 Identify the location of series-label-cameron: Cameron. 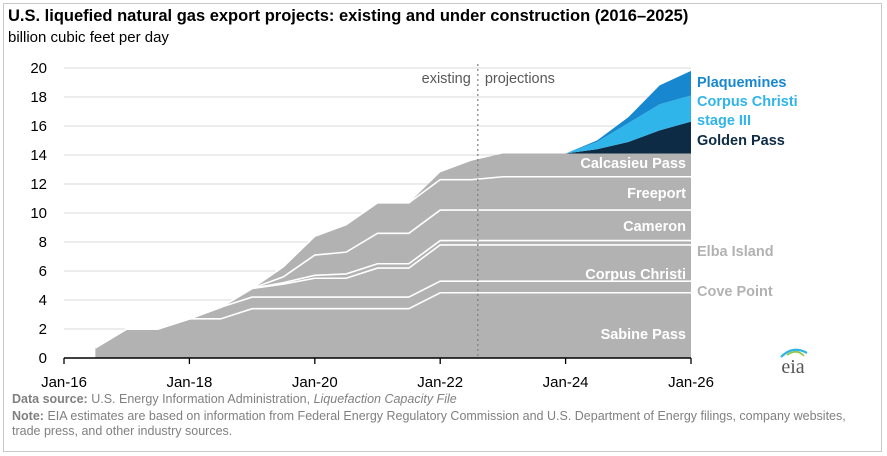
(654, 227).